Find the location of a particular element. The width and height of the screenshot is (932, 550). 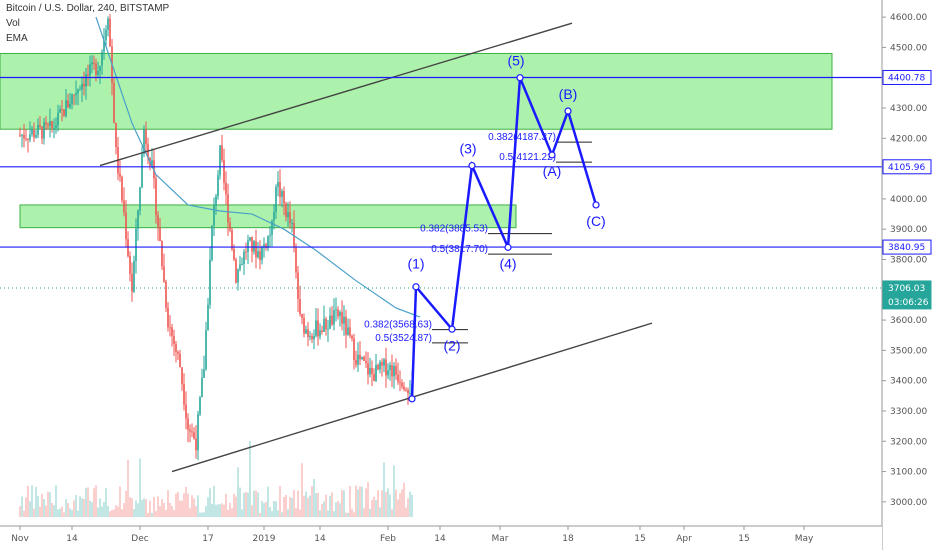

wave-label-0: (1) is located at coordinates (415, 264).